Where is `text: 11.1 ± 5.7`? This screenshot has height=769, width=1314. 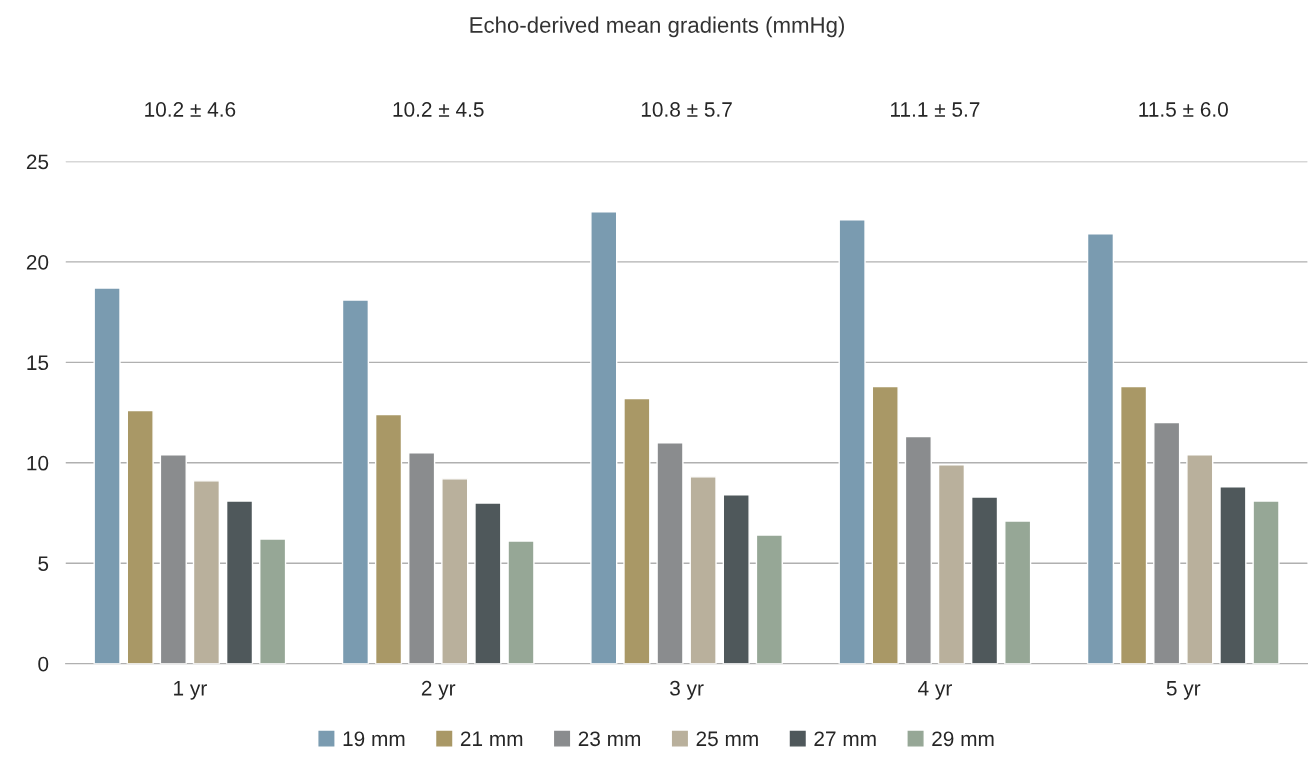 text: 11.1 ± 5.7 is located at coordinates (935, 109).